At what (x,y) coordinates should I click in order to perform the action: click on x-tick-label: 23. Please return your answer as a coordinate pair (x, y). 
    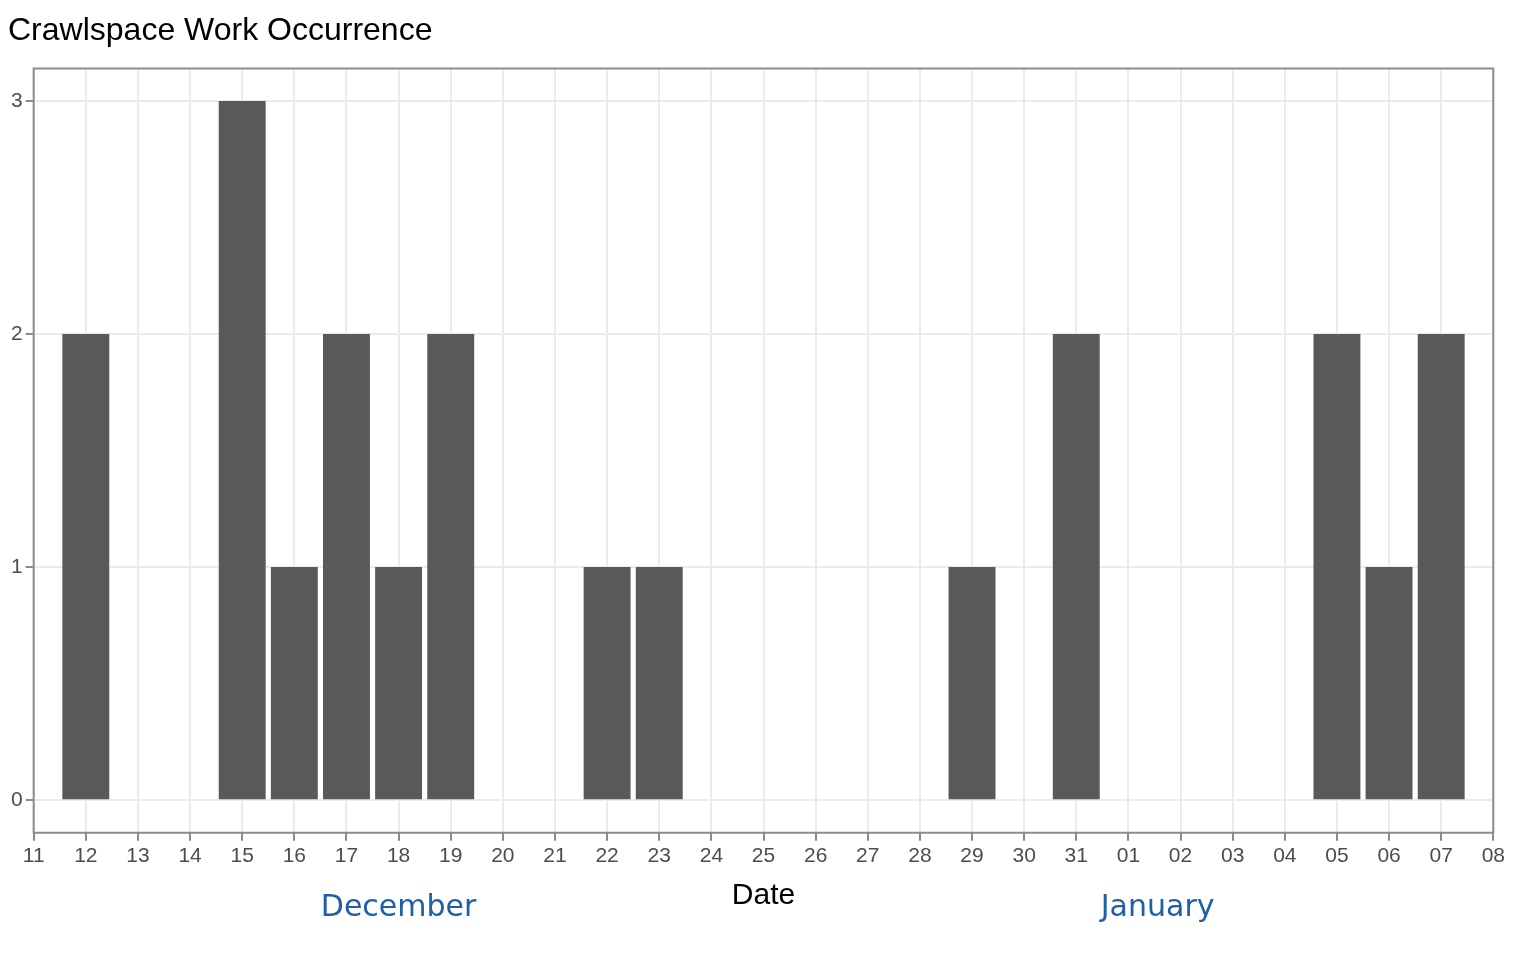
    Looking at the image, I should click on (659, 855).